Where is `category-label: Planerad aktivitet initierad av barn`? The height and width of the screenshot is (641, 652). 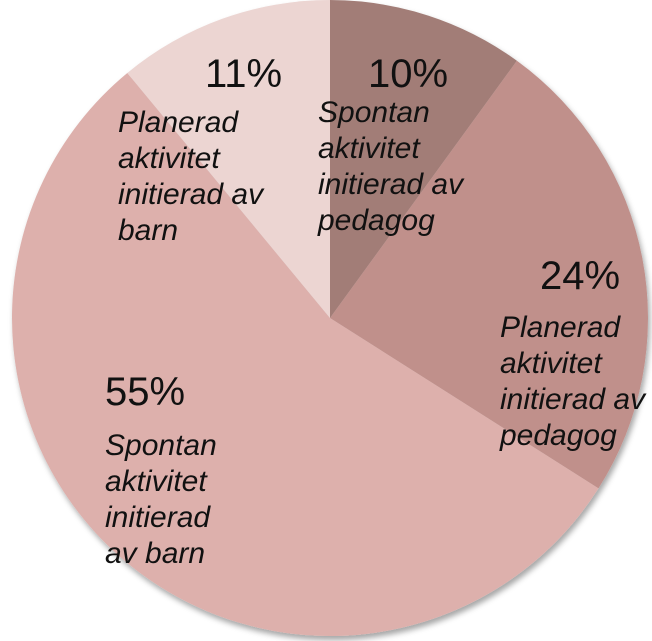 category-label: Planerad aktivitet initierad av barn is located at coordinates (191, 176).